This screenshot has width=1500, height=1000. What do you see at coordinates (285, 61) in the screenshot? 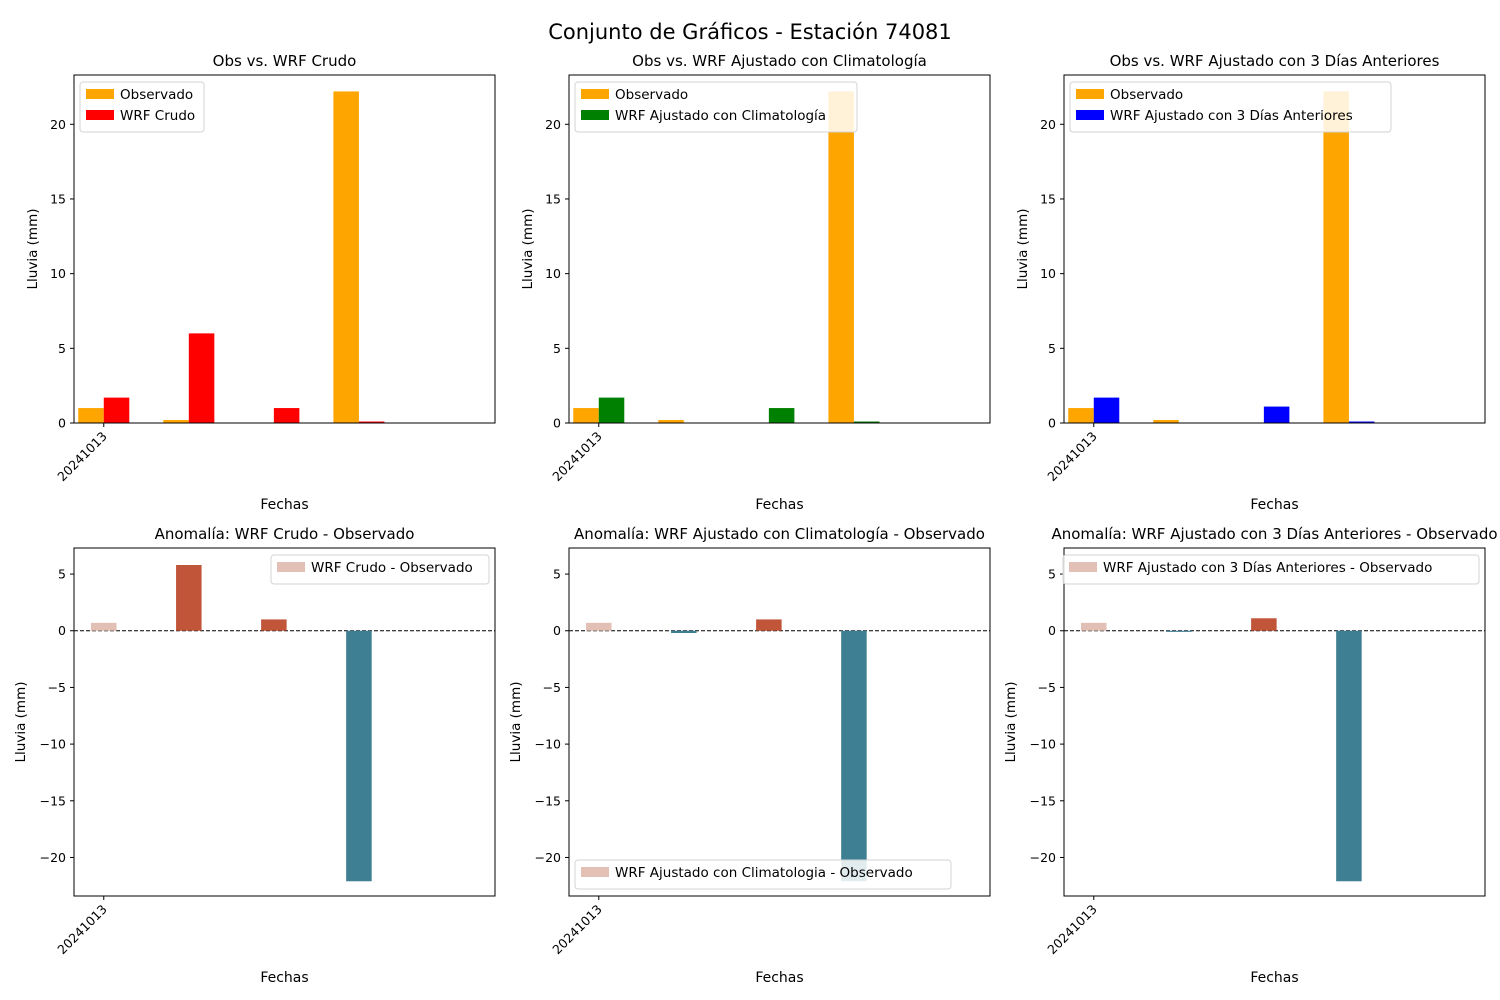
I see `chart-title: Obs vs. WRF Crudo` at bounding box center [285, 61].